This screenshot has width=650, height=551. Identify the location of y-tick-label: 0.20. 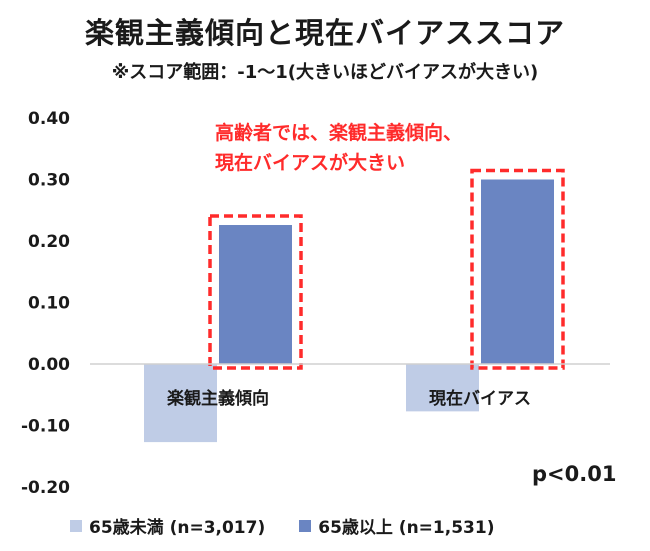
(49, 242).